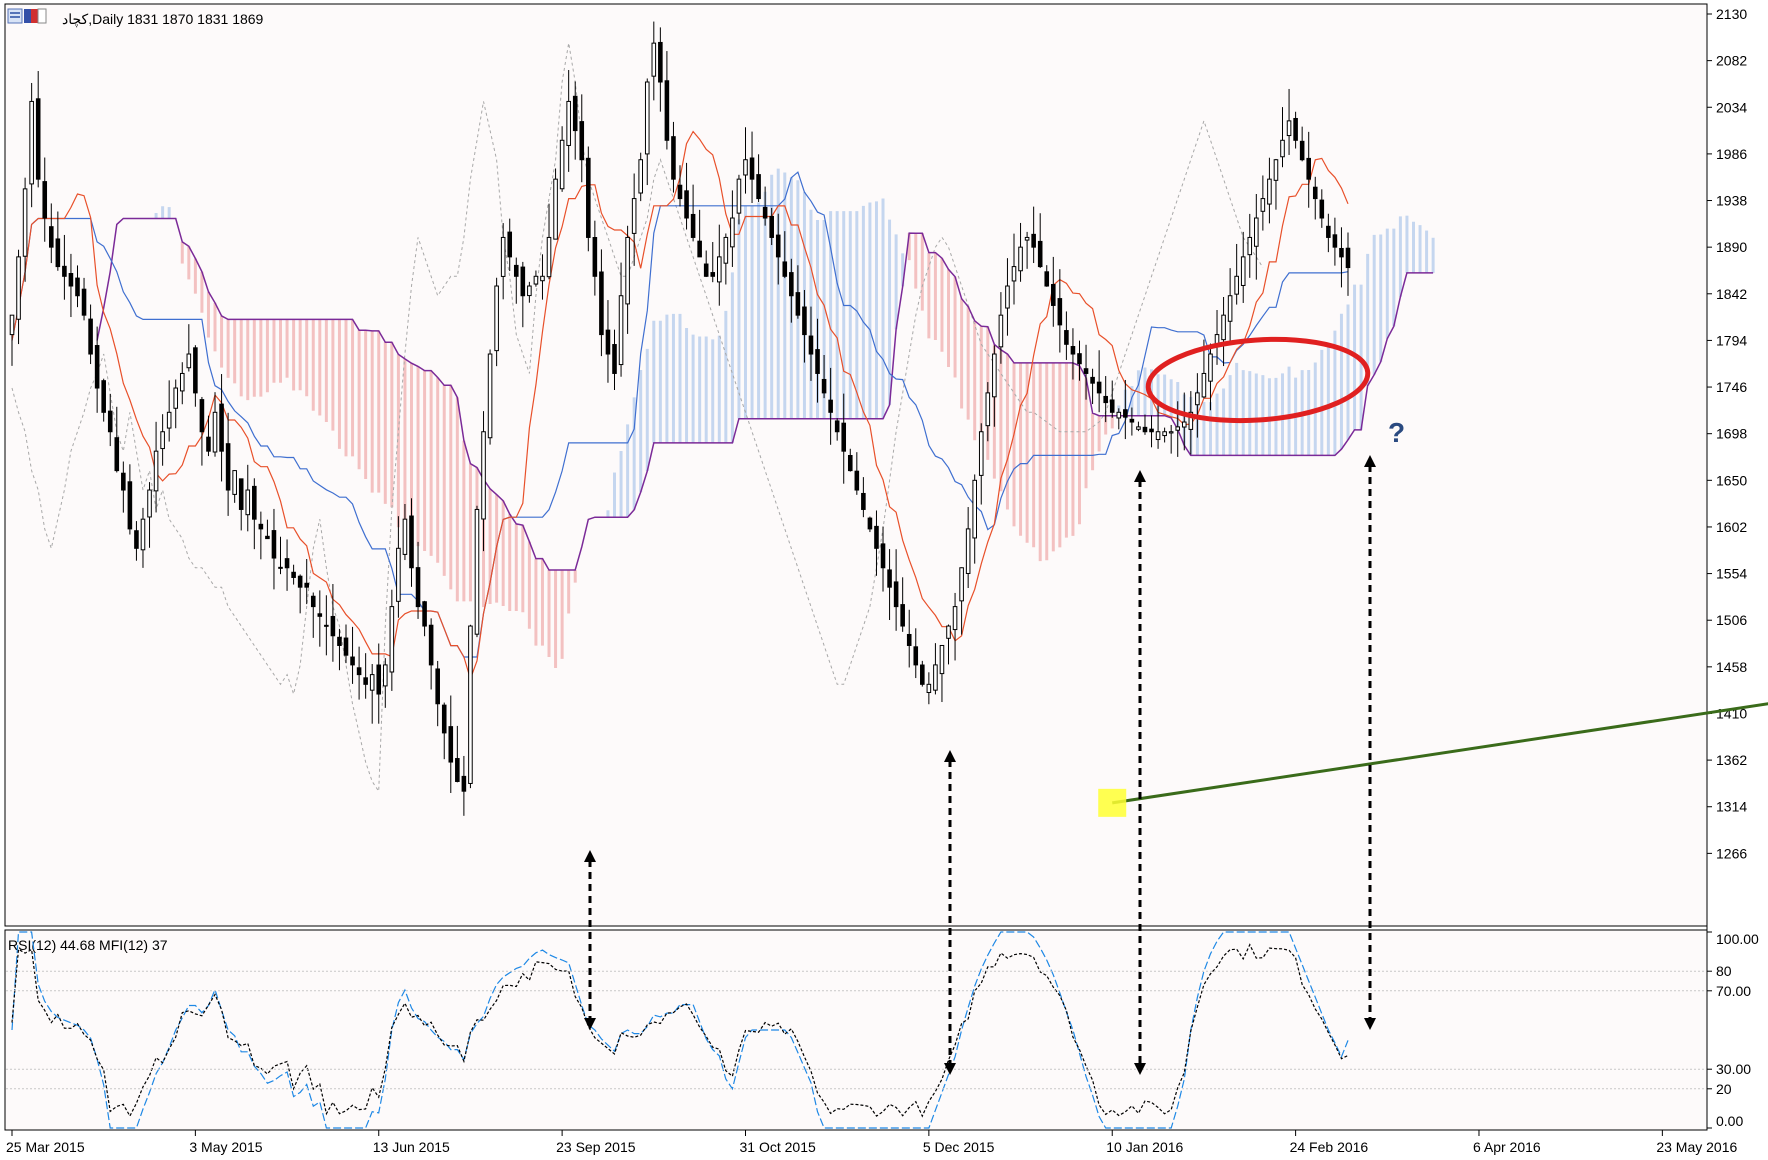  I want to click on price-tick-label: 1314, so click(1731, 807).